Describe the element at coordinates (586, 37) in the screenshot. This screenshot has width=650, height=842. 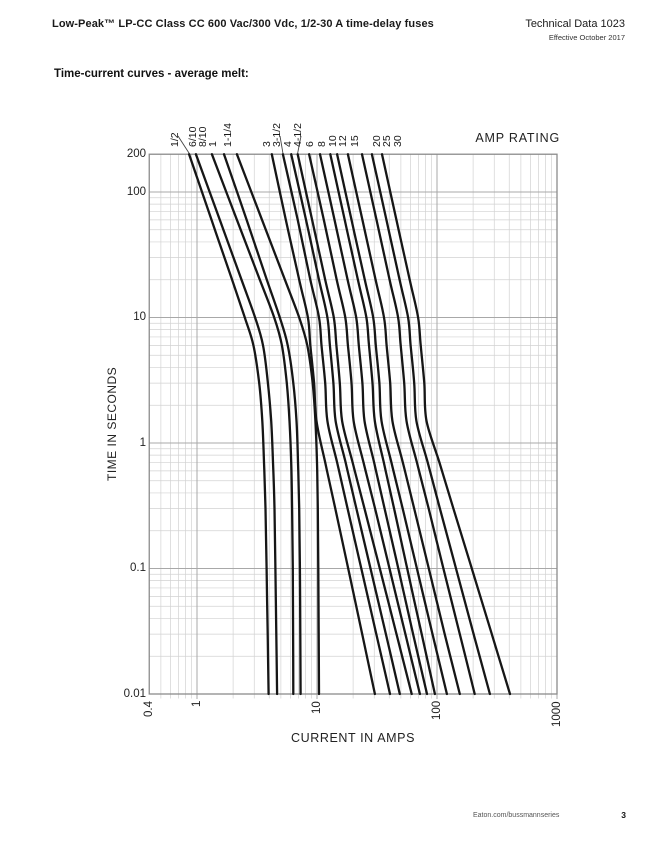
I see `effective-date: Effective October 2017` at that location.